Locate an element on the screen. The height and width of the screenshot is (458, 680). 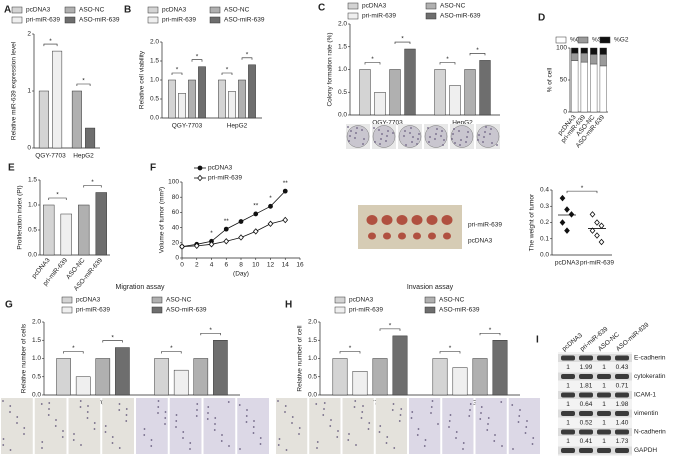
panel-letter: E is located at coordinates (11, 168).